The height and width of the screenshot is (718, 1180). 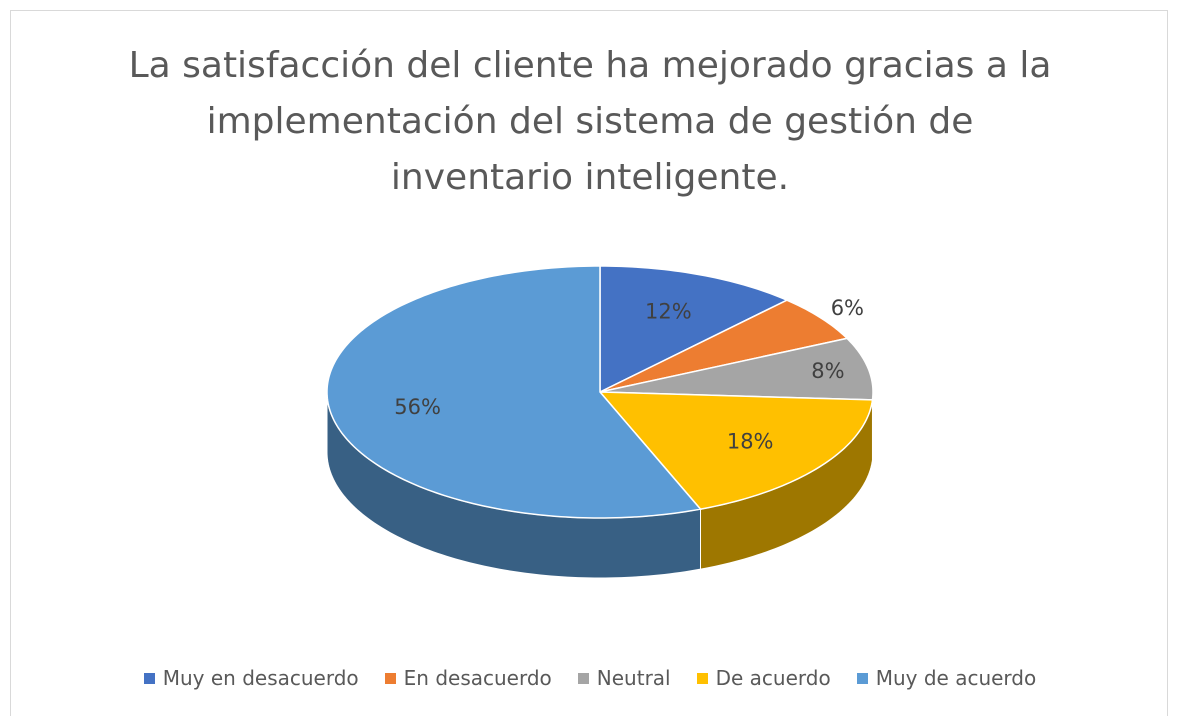 What do you see at coordinates (847, 308) in the screenshot?
I see `data-label: 6%` at bounding box center [847, 308].